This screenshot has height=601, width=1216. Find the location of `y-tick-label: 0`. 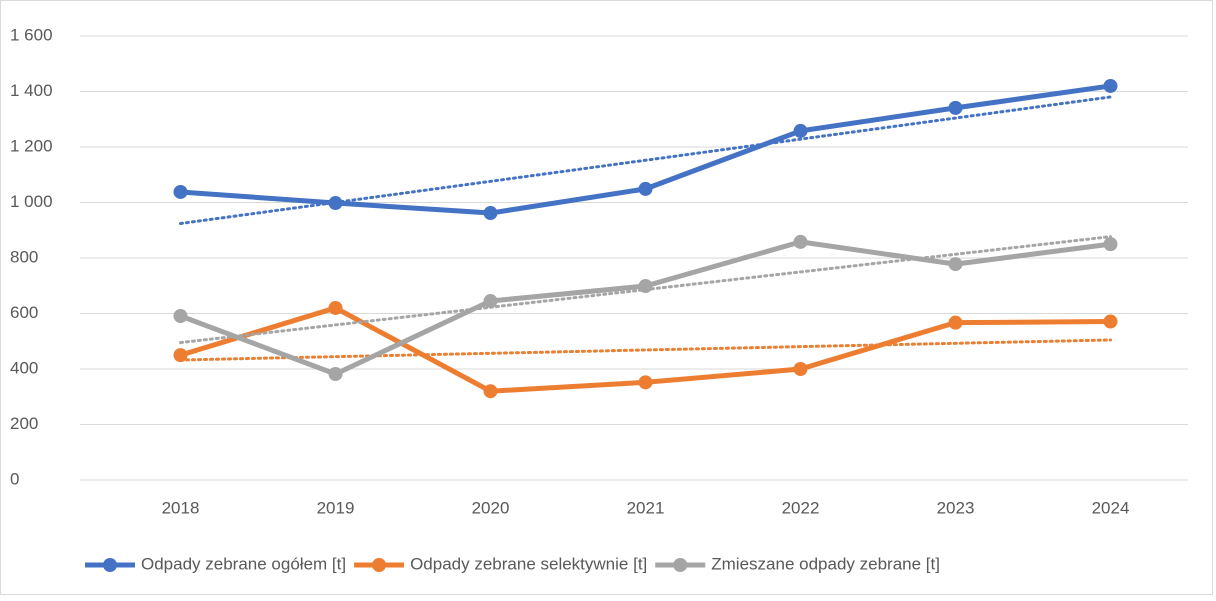

y-tick-label: 0 is located at coordinates (14, 478).